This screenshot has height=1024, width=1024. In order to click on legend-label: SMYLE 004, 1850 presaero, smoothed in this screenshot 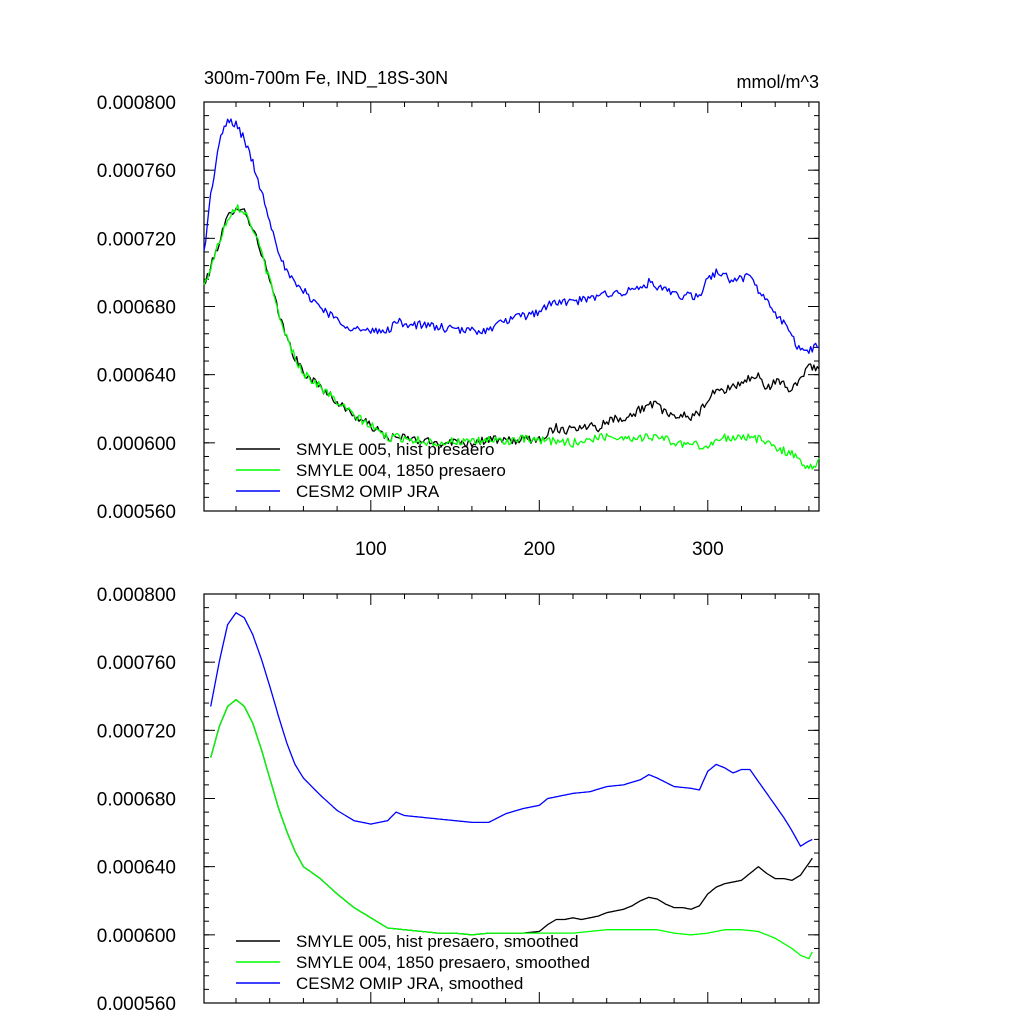, I will do `click(443, 962)`.